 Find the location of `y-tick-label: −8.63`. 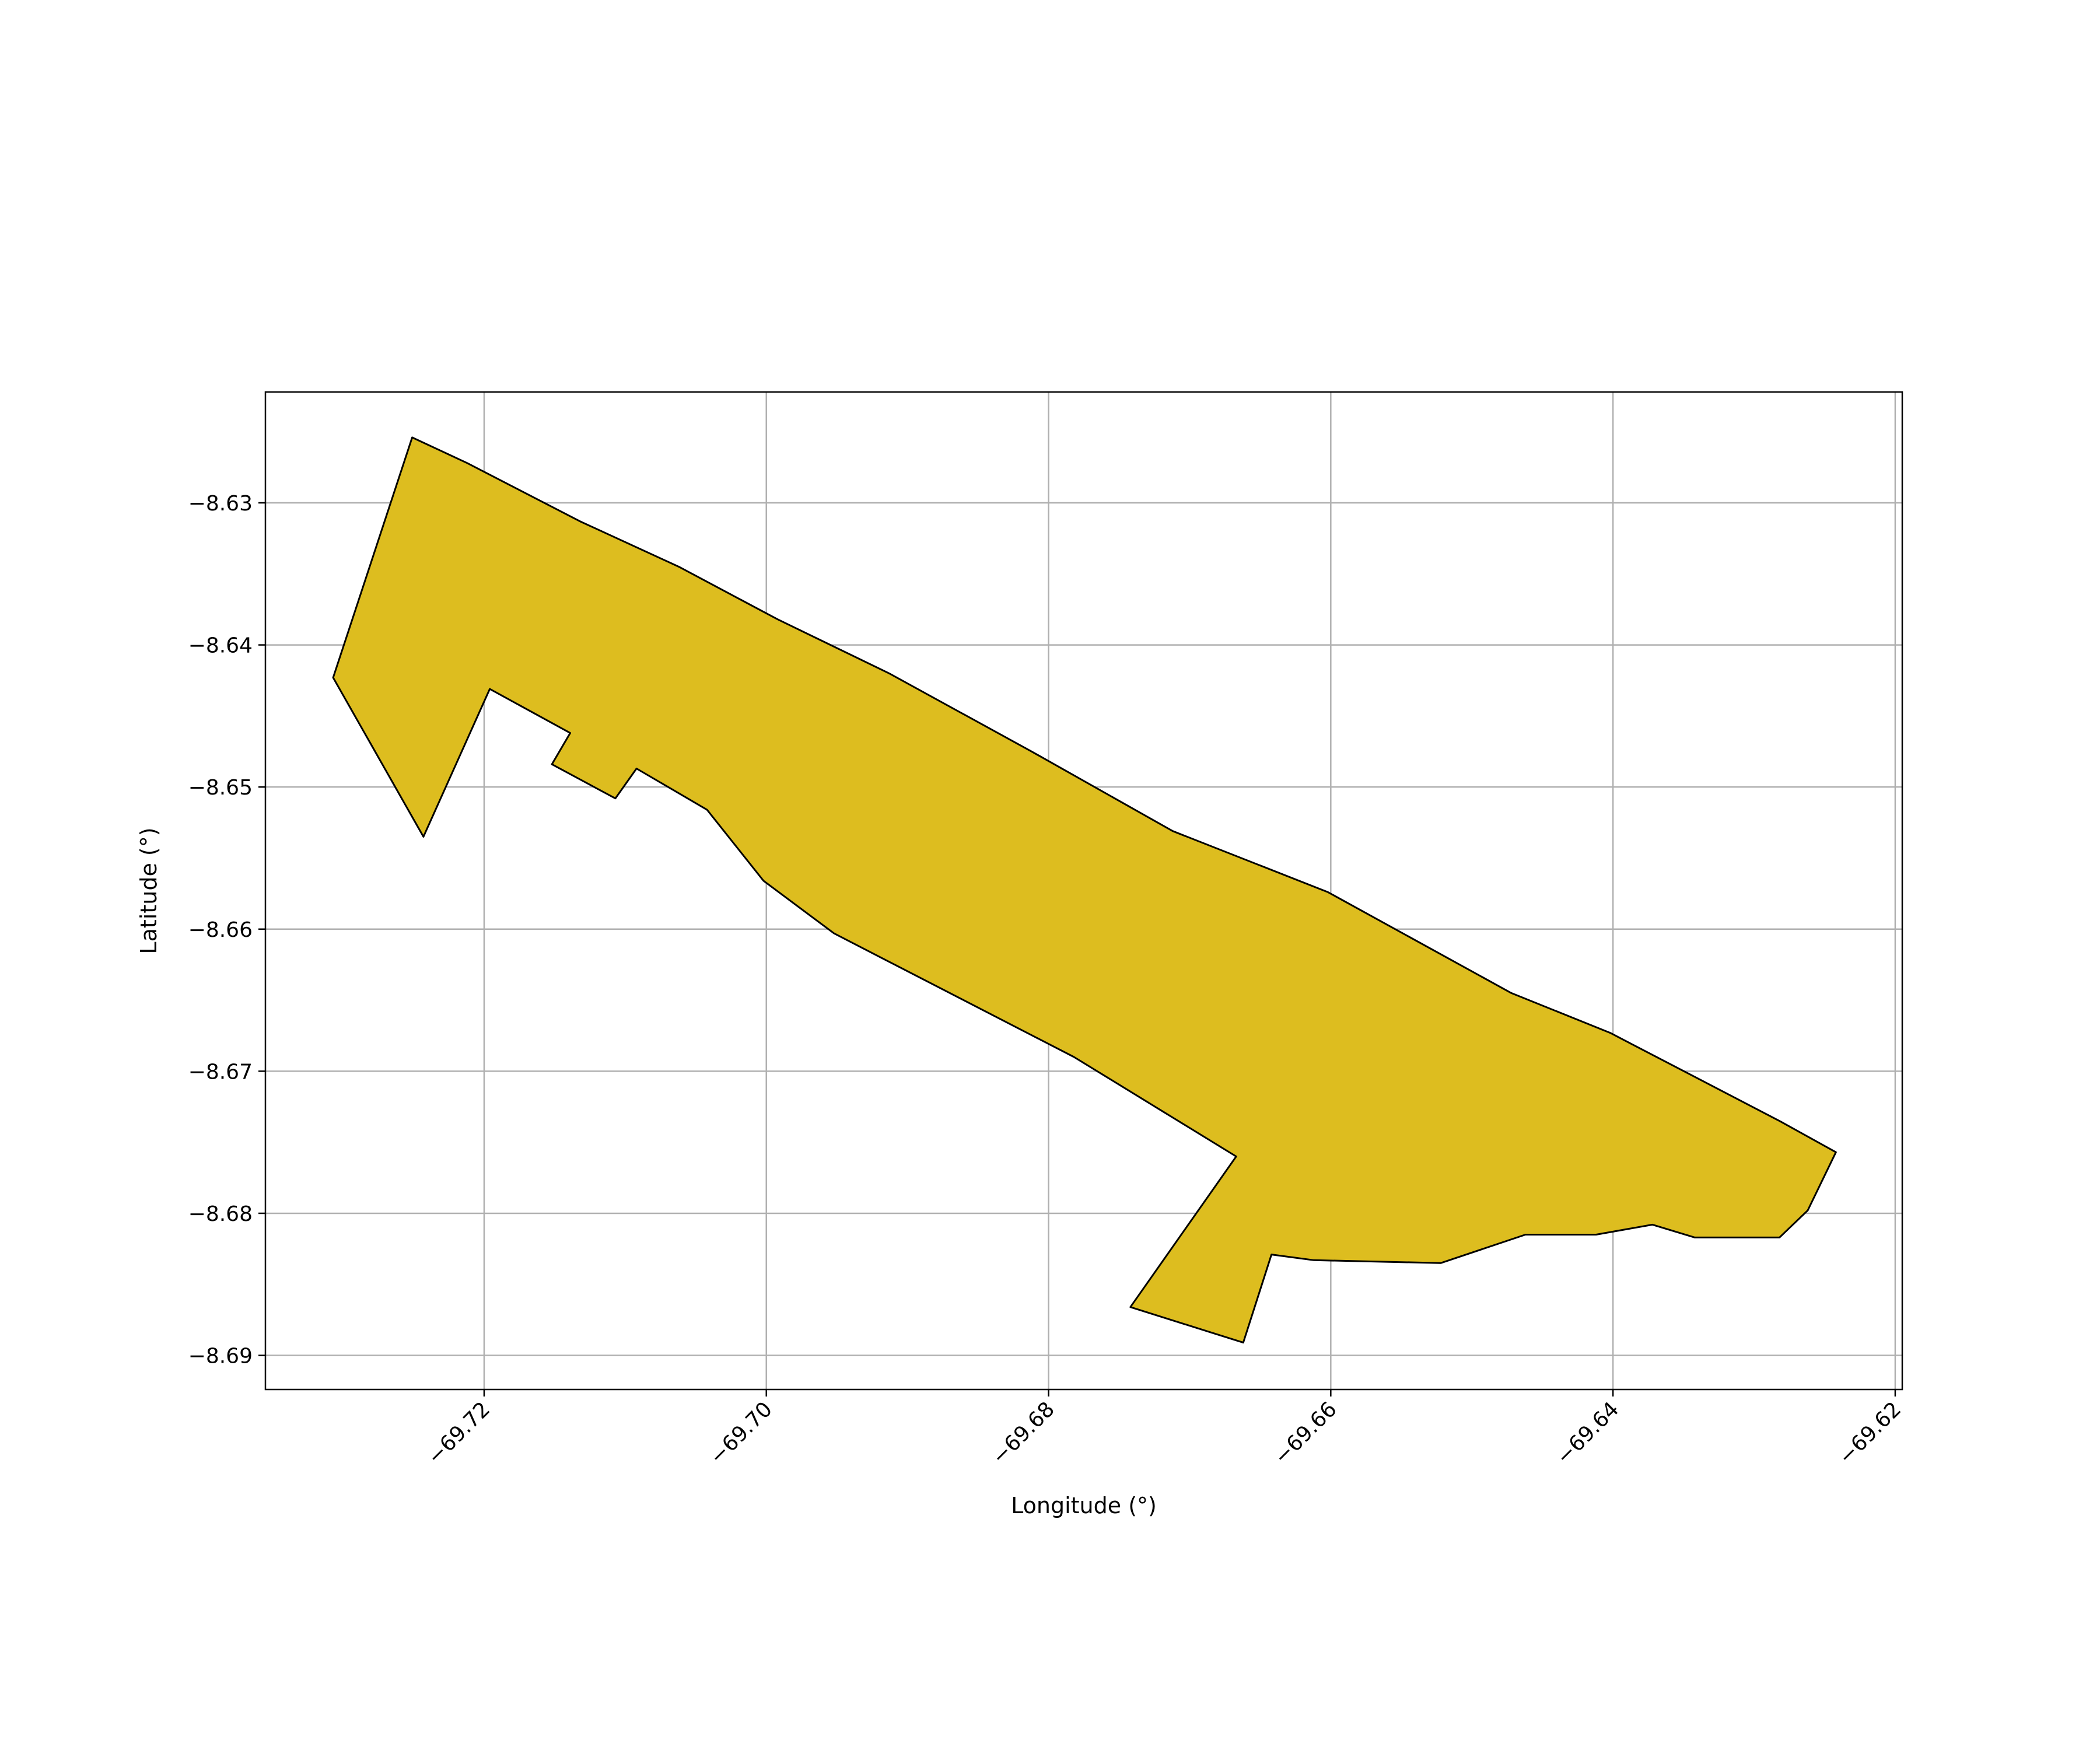

y-tick-label: −8.63 is located at coordinates (220, 504).